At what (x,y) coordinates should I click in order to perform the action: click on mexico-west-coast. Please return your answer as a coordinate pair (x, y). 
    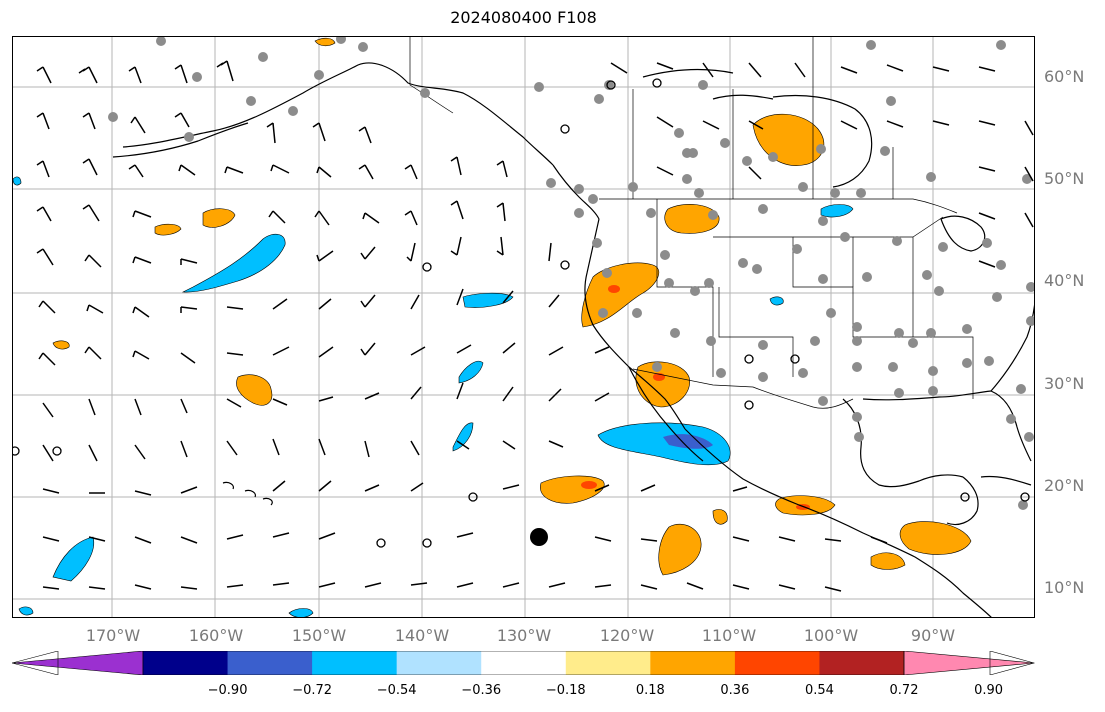
    Looking at the image, I should click on (838, 522).